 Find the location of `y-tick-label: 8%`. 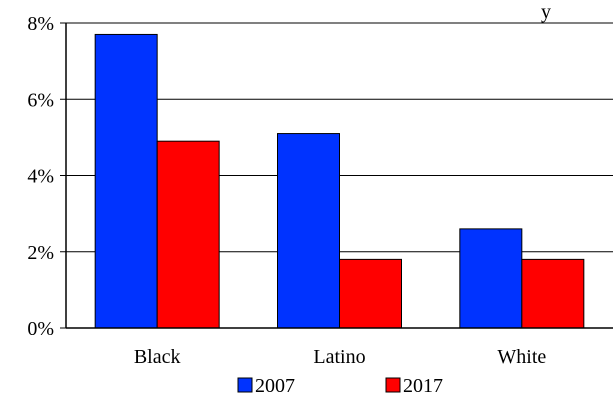

y-tick-label: 8% is located at coordinates (40, 24).